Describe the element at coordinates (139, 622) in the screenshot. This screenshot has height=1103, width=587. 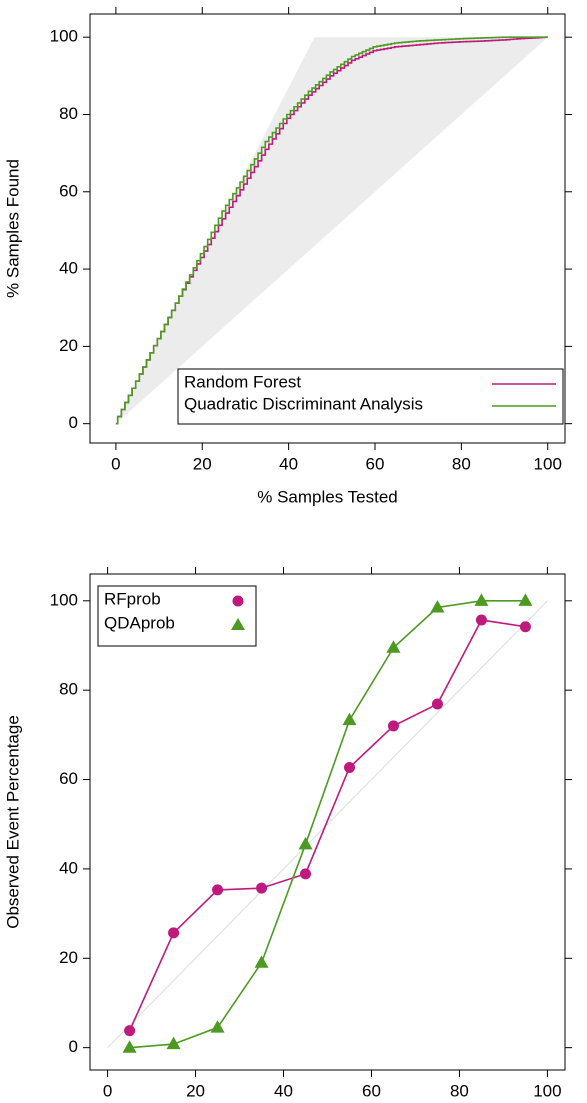
I see `legend-label: QDAprob` at that location.